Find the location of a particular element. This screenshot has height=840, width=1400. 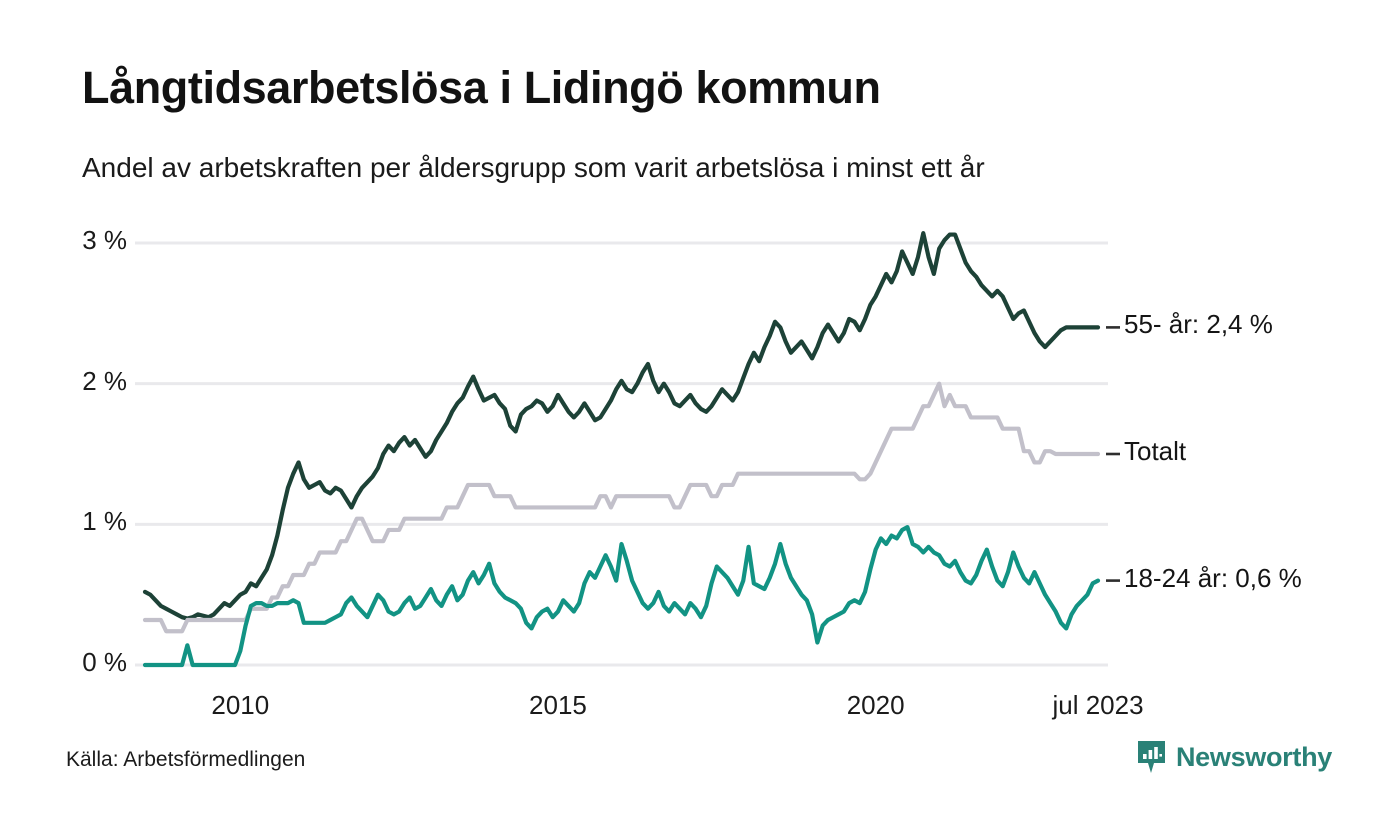

x-axis-tick-label: 2010 is located at coordinates (240, 705).